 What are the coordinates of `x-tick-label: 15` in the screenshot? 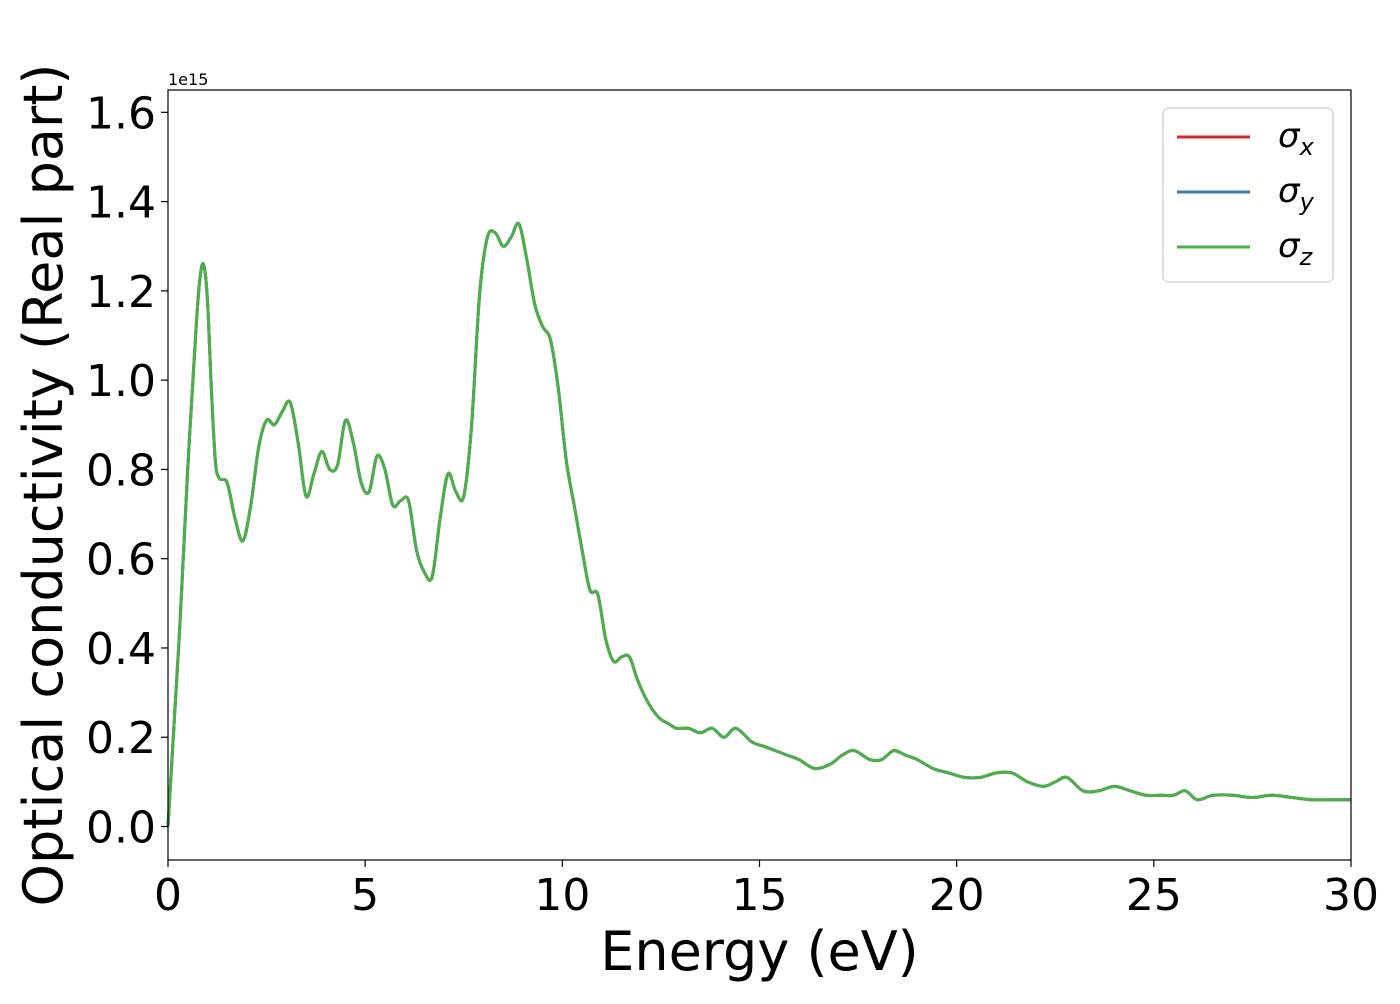 It's located at (760, 895).